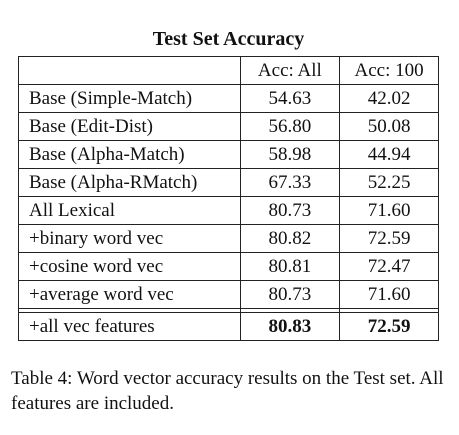  I want to click on row-acc-all: 54.63, so click(290, 98).